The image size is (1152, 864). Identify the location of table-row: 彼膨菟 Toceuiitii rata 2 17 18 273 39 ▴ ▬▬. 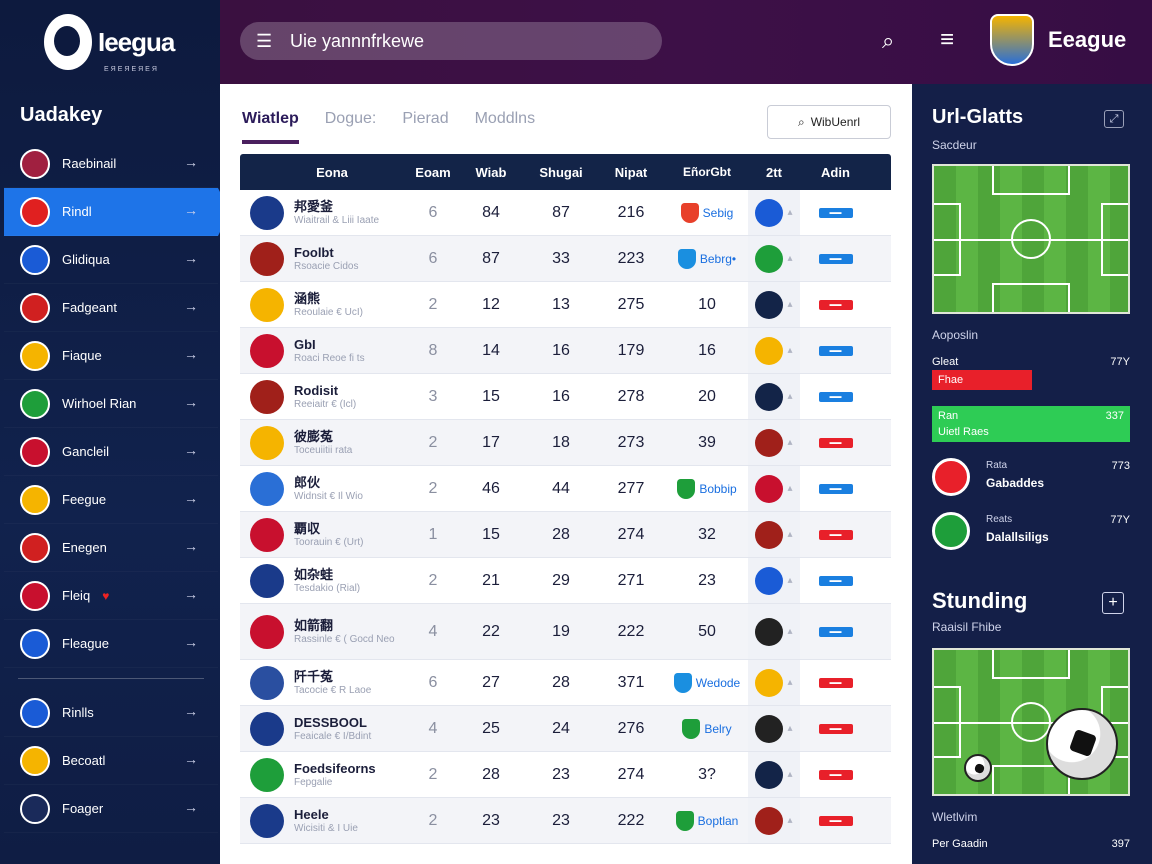
(565, 443).